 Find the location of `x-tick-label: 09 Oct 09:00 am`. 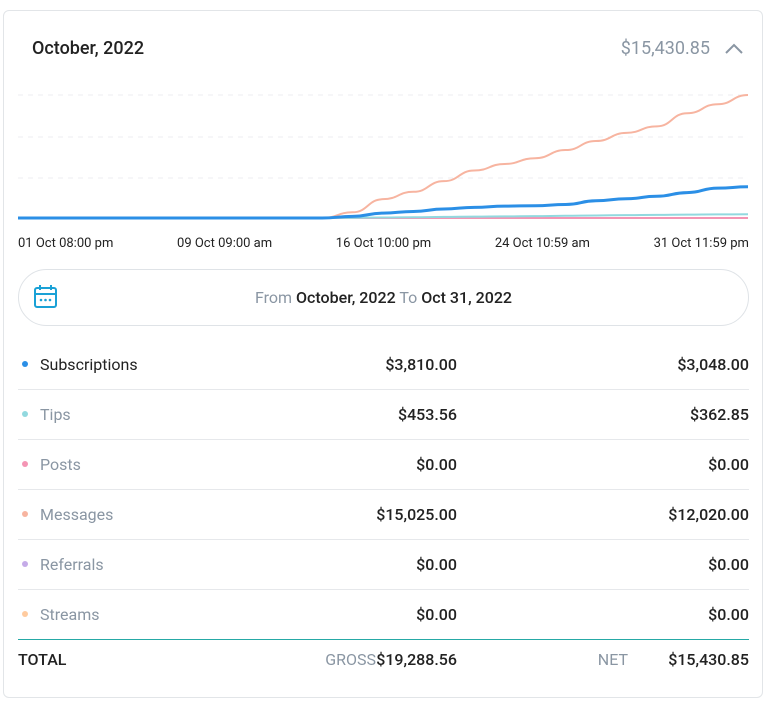

x-tick-label: 09 Oct 09:00 am is located at coordinates (225, 243).